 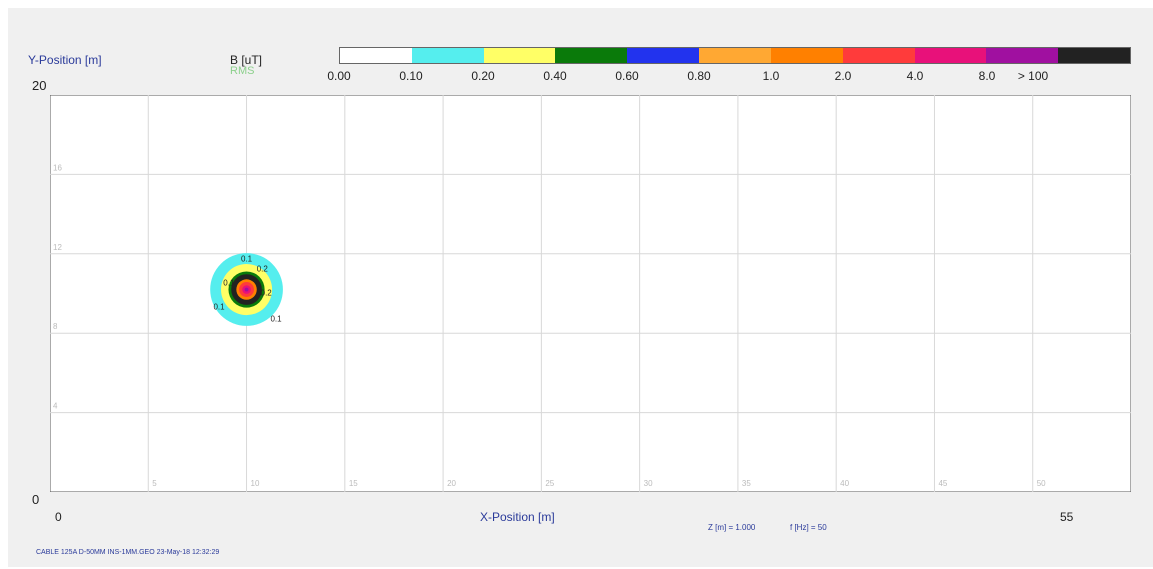 What do you see at coordinates (1067, 517) in the screenshot?
I see `x-axis-max-label: 55` at bounding box center [1067, 517].